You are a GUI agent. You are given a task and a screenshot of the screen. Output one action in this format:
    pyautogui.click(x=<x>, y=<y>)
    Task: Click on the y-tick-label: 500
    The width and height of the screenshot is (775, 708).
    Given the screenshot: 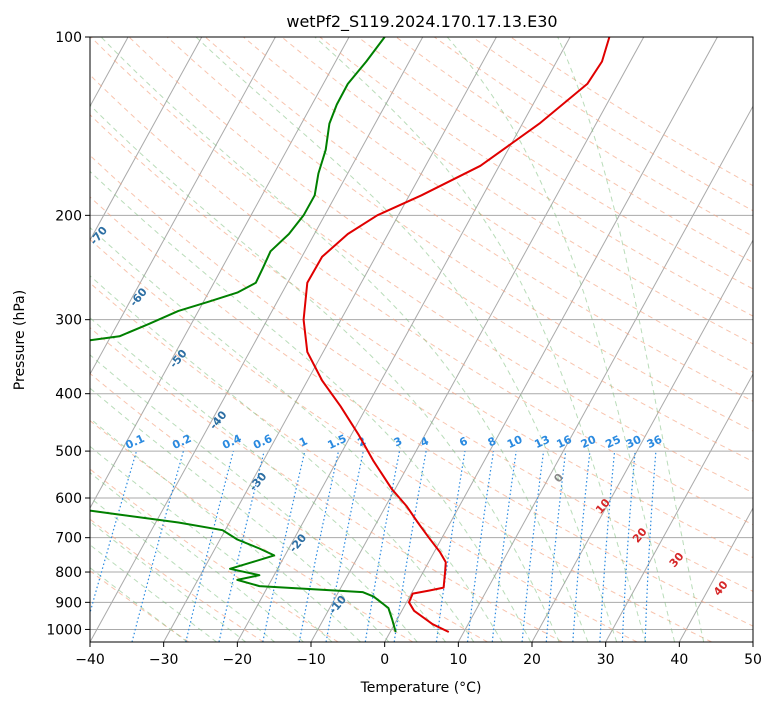 What is the action you would take?
    pyautogui.click(x=68, y=452)
    